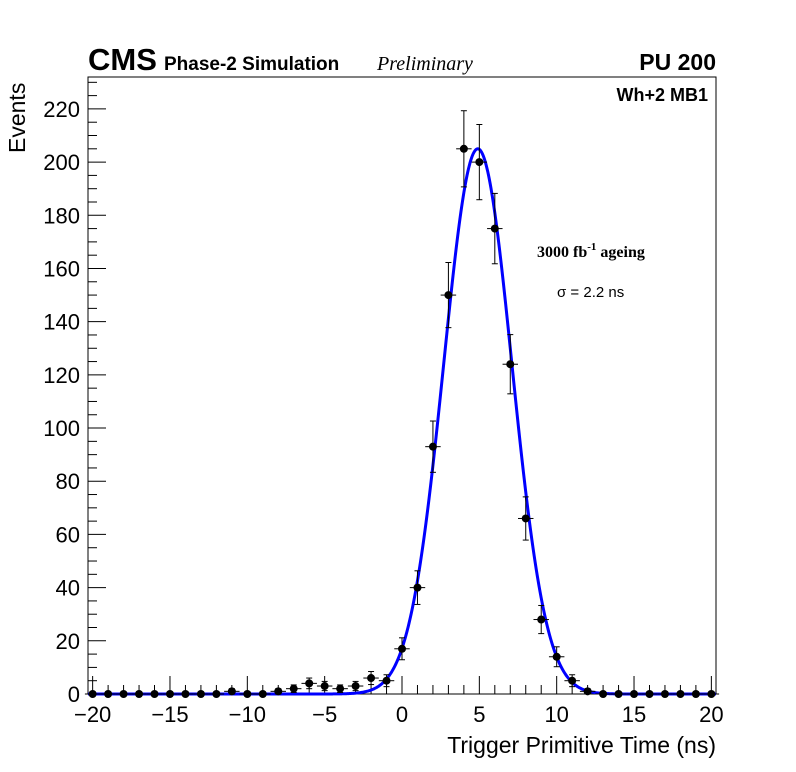 Image resolution: width=796 pixels, height=772 pixels. I want to click on experiment-label: CMS, so click(122, 59).